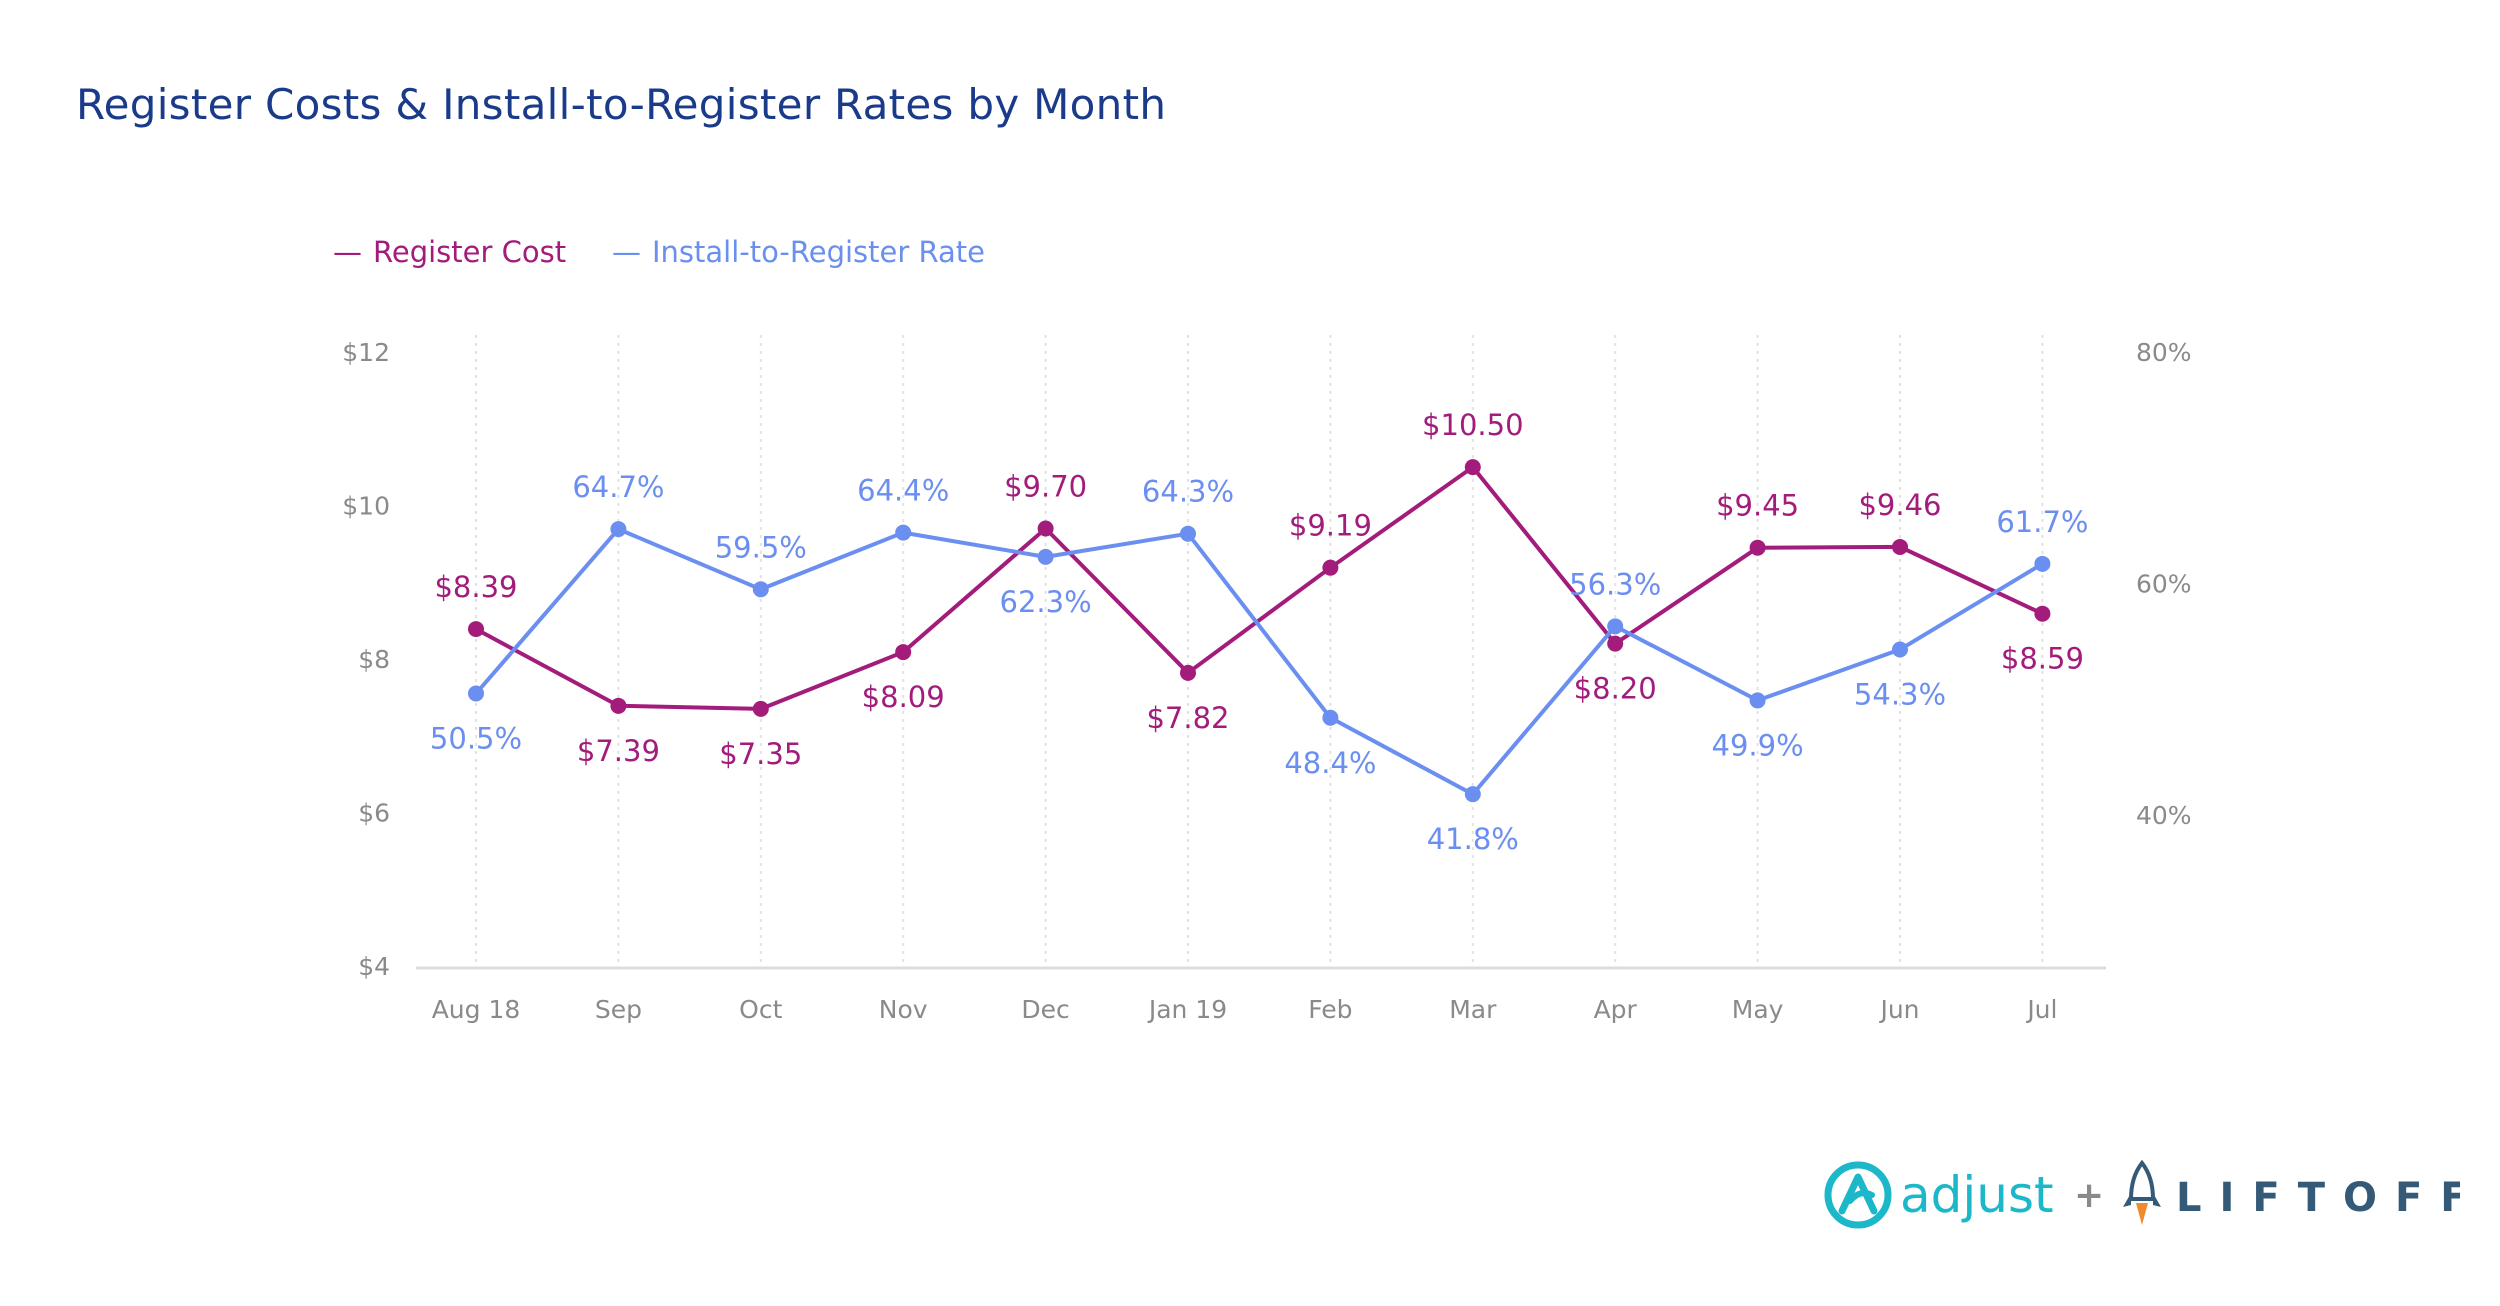  What do you see at coordinates (761, 547) in the screenshot?
I see `data-label-install-rate: 59.5%` at bounding box center [761, 547].